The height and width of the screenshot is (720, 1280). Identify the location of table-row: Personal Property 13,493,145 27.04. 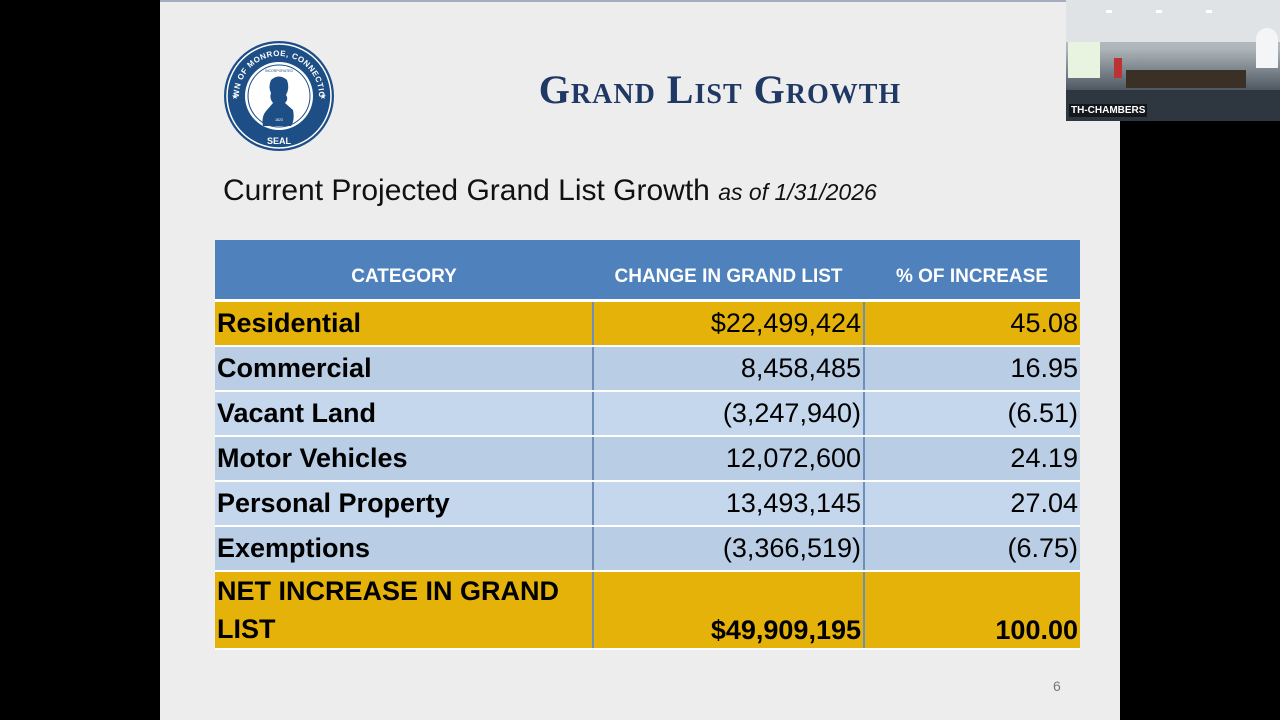
(647, 504).